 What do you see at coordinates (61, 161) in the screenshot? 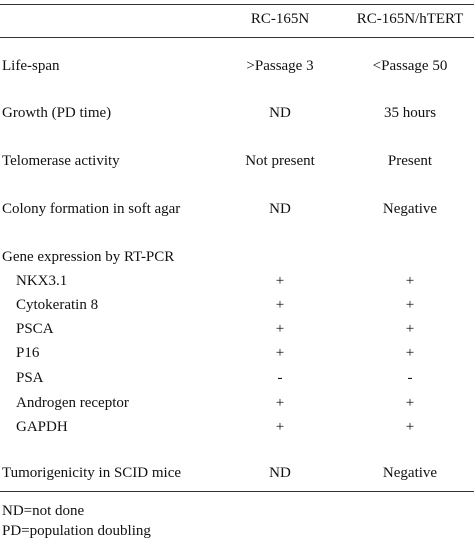
I see `row-label: Telomerase activity` at bounding box center [61, 161].